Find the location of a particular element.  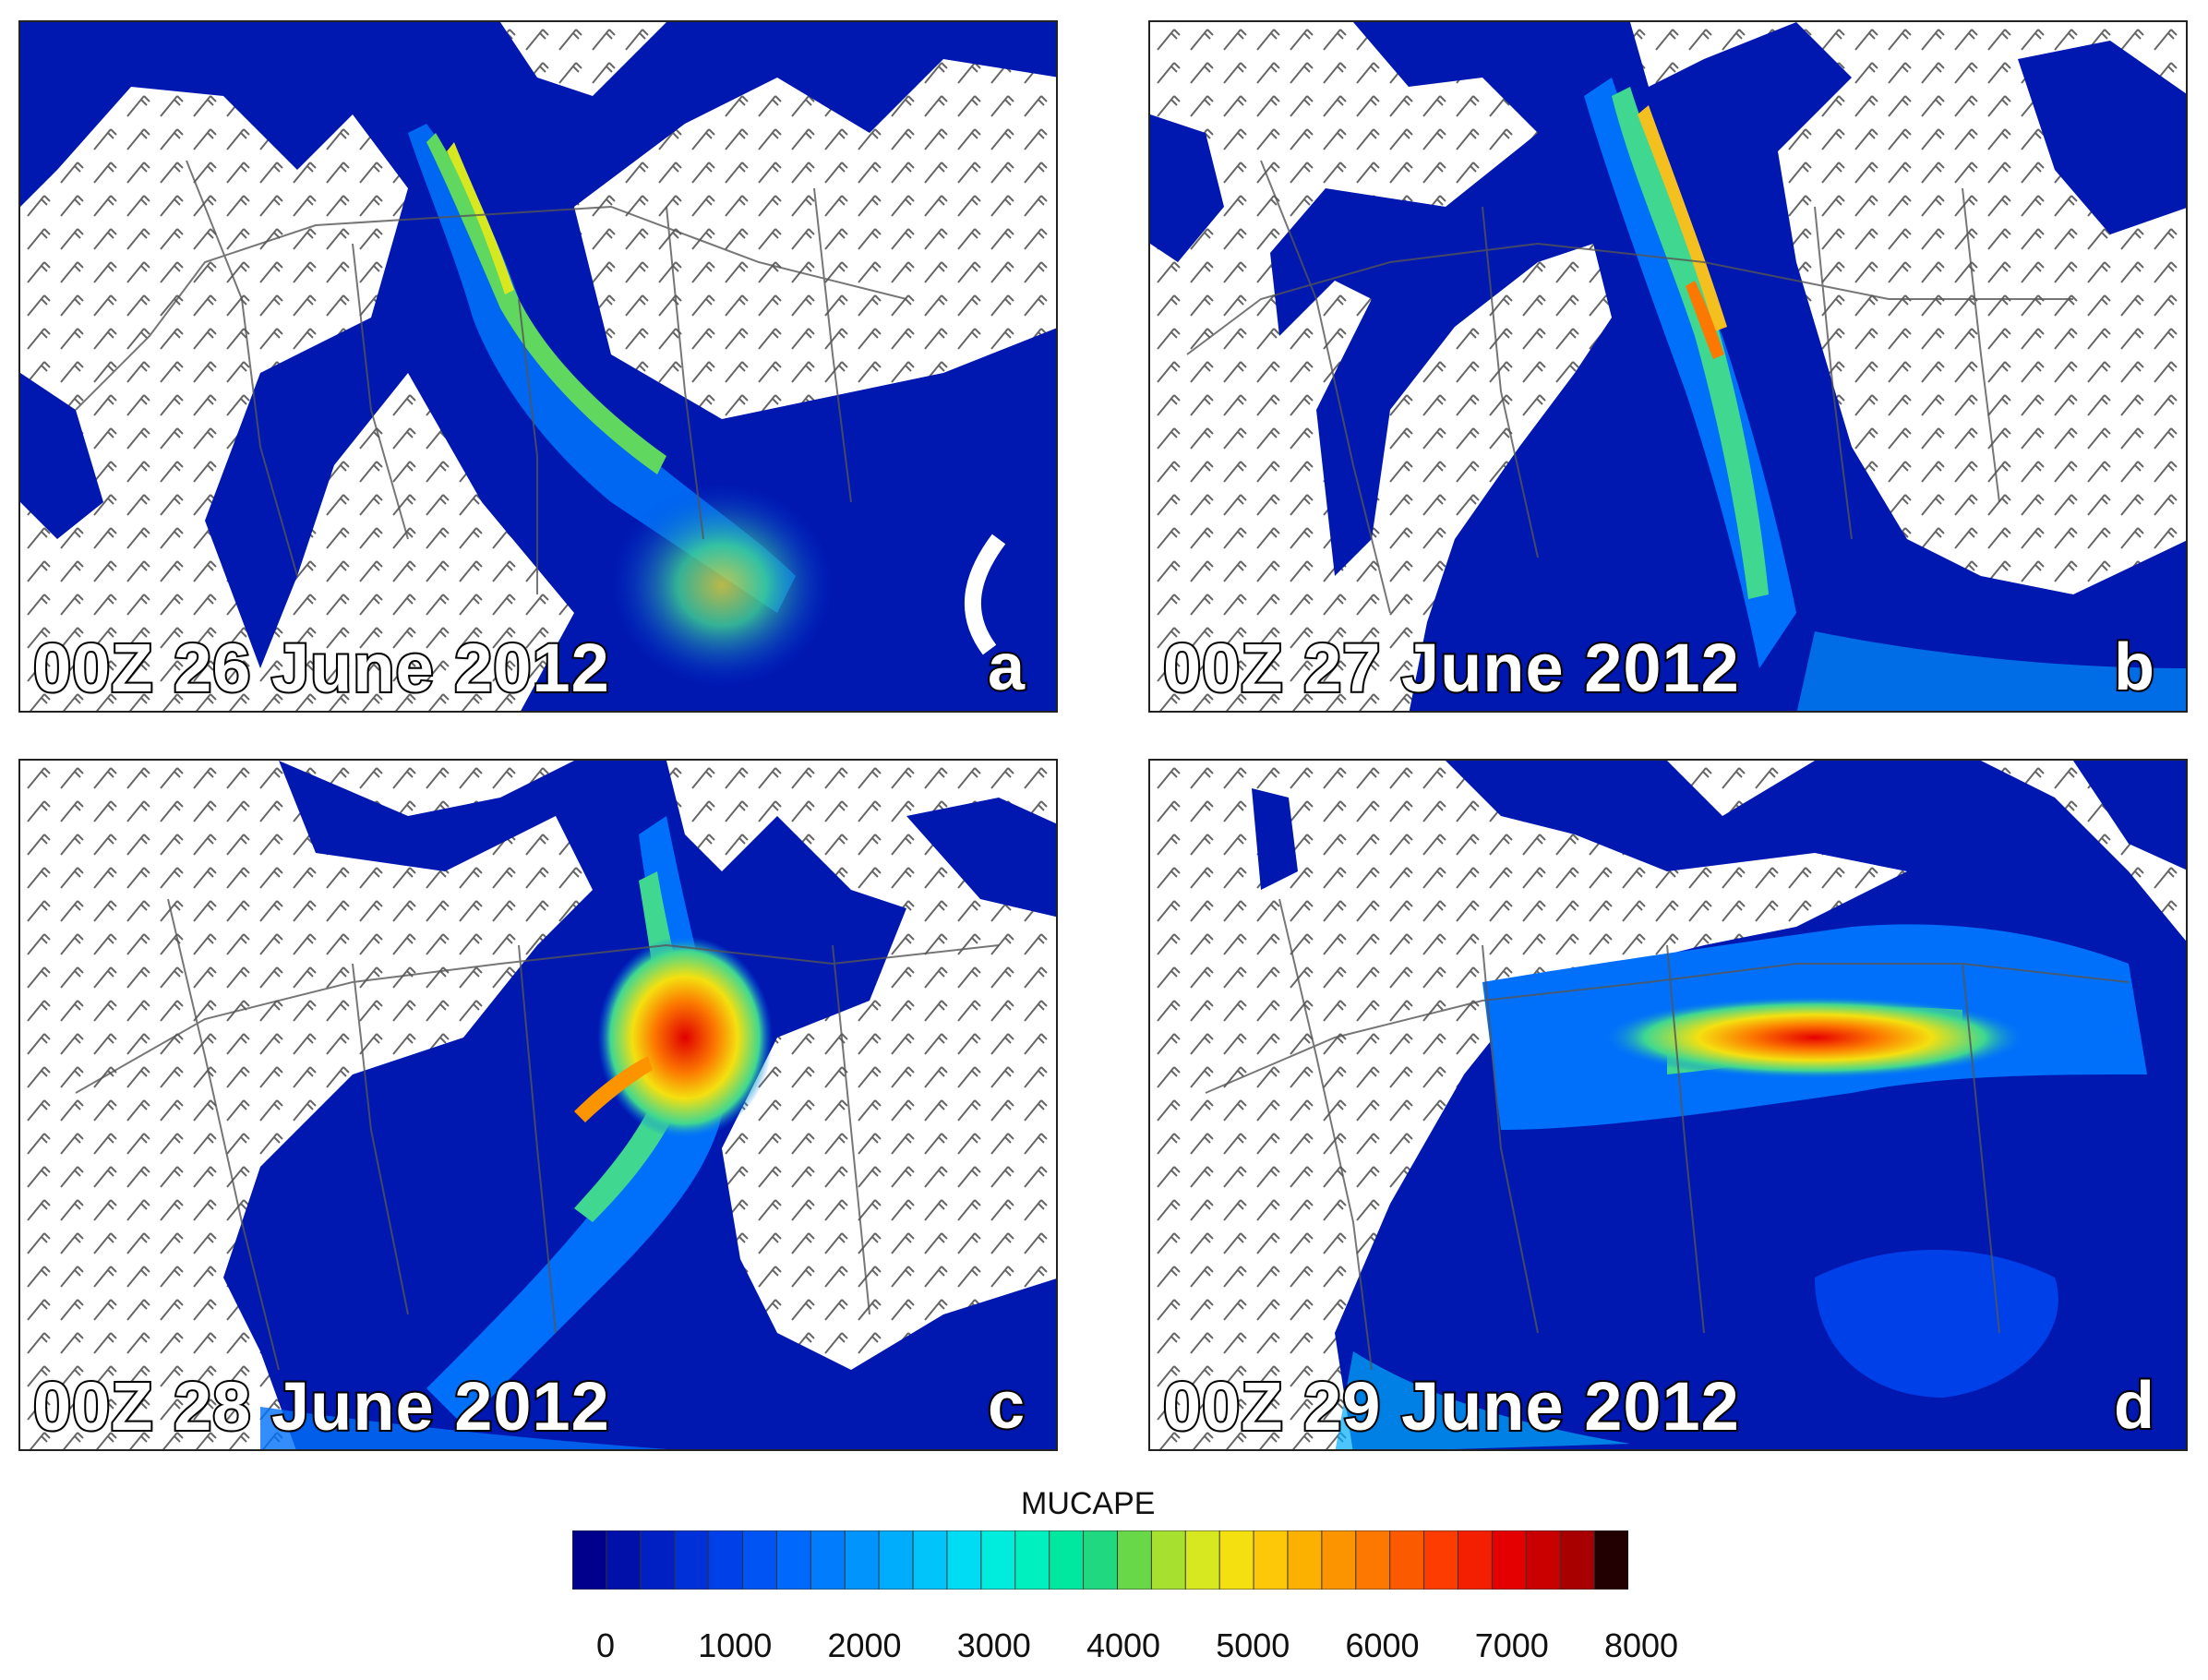

colorbar-tick-label: 2000 is located at coordinates (864, 1645).